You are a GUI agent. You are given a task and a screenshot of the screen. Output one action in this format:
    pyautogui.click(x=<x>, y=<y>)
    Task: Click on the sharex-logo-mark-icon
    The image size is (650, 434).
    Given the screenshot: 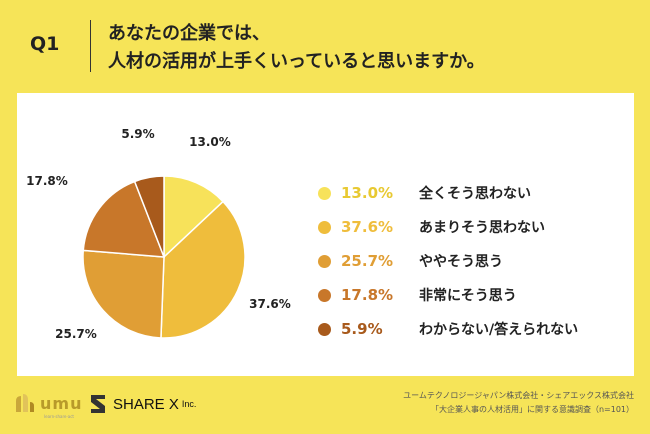 What is the action you would take?
    pyautogui.click(x=98, y=404)
    